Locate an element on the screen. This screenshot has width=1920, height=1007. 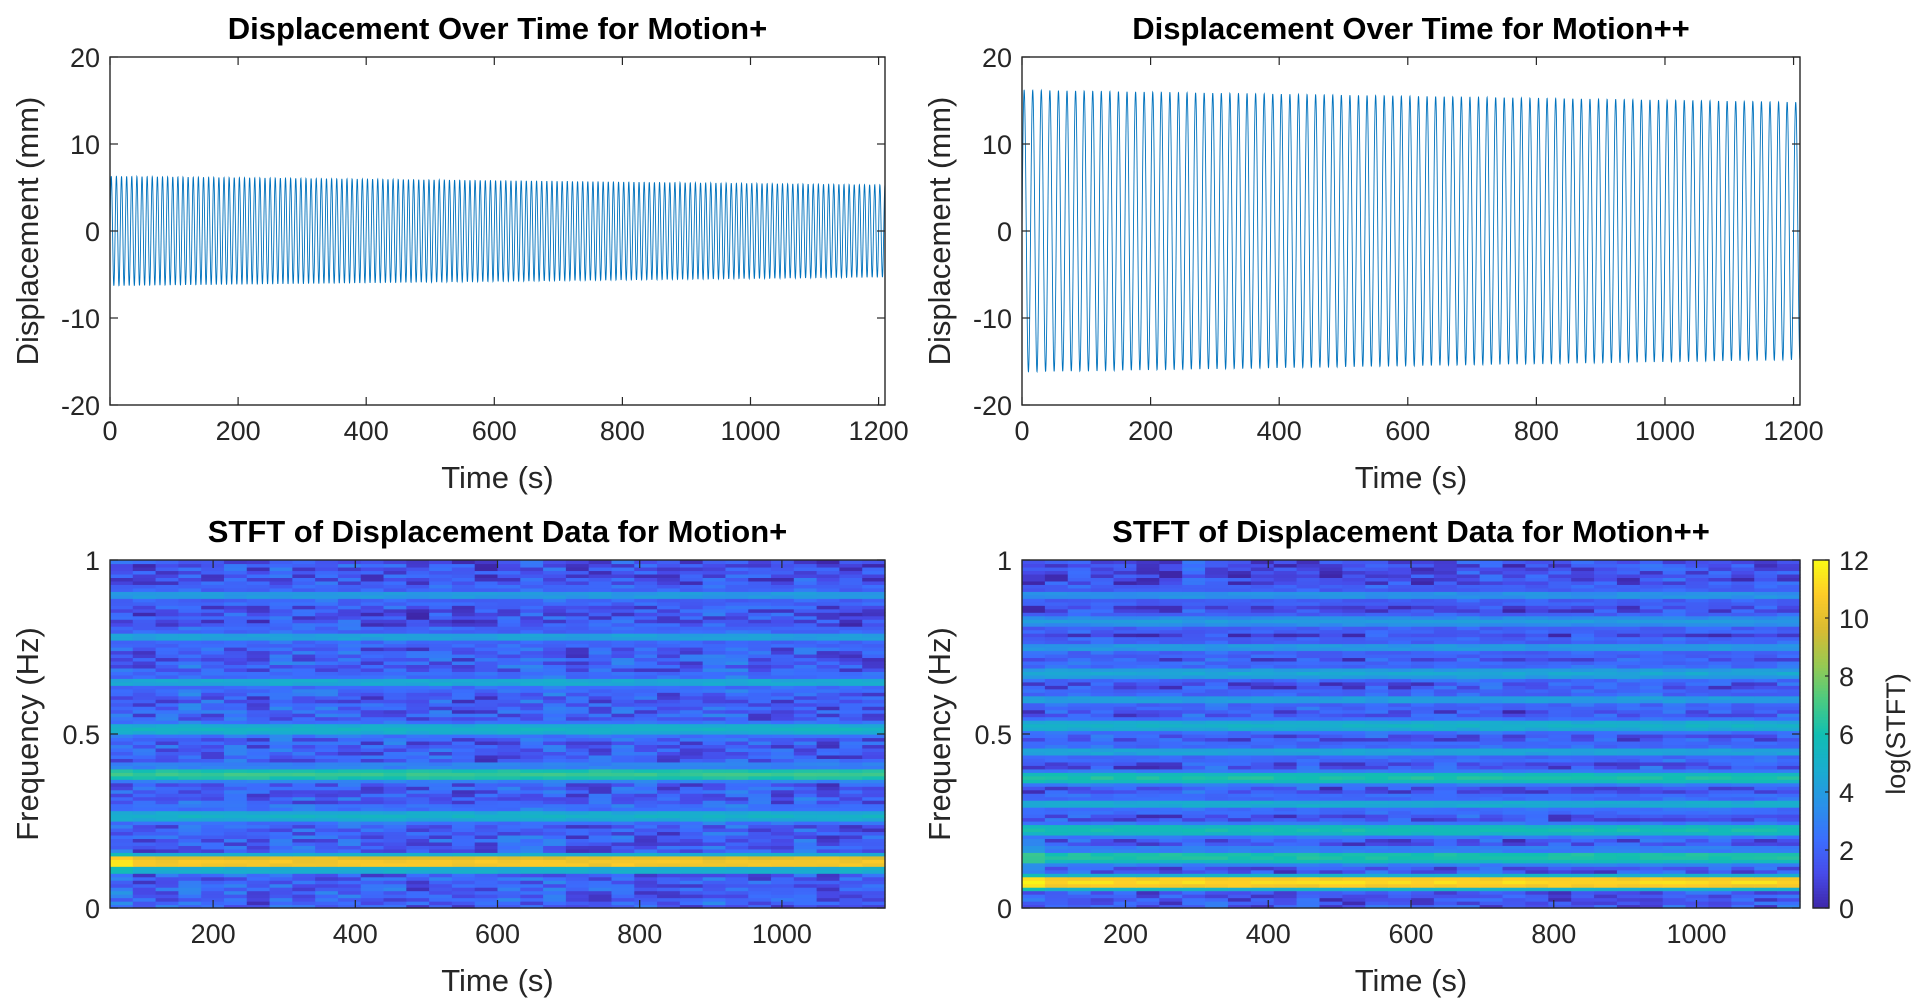
plot-motion-plusplus-xlabel: Time (s) is located at coordinates (1411, 477).